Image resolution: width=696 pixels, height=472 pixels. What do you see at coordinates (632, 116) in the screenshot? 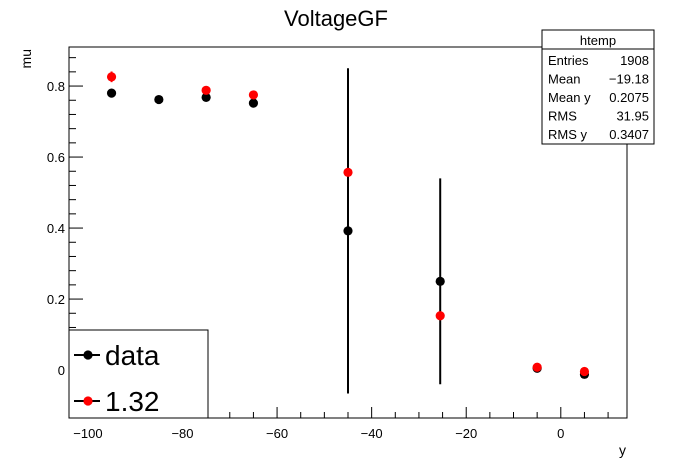
I see `stats-row-value: 31.95` at bounding box center [632, 116].